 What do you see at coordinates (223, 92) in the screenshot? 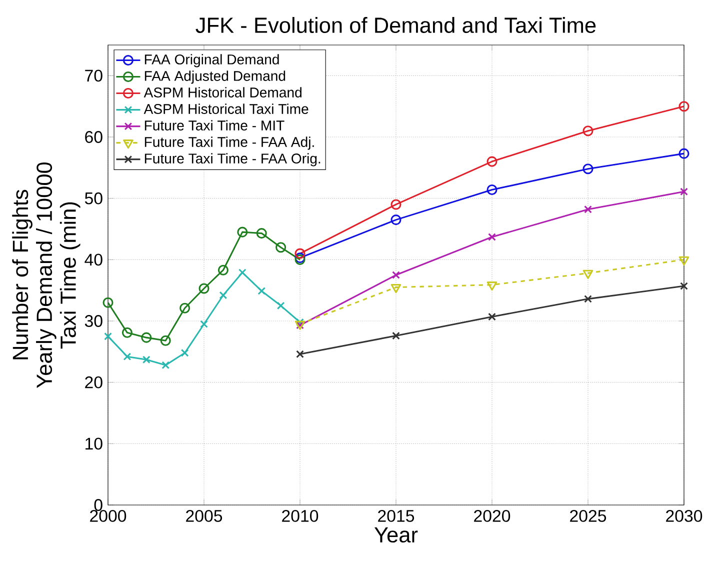
I see `legend-label: ASPM Historical Demand` at bounding box center [223, 92].